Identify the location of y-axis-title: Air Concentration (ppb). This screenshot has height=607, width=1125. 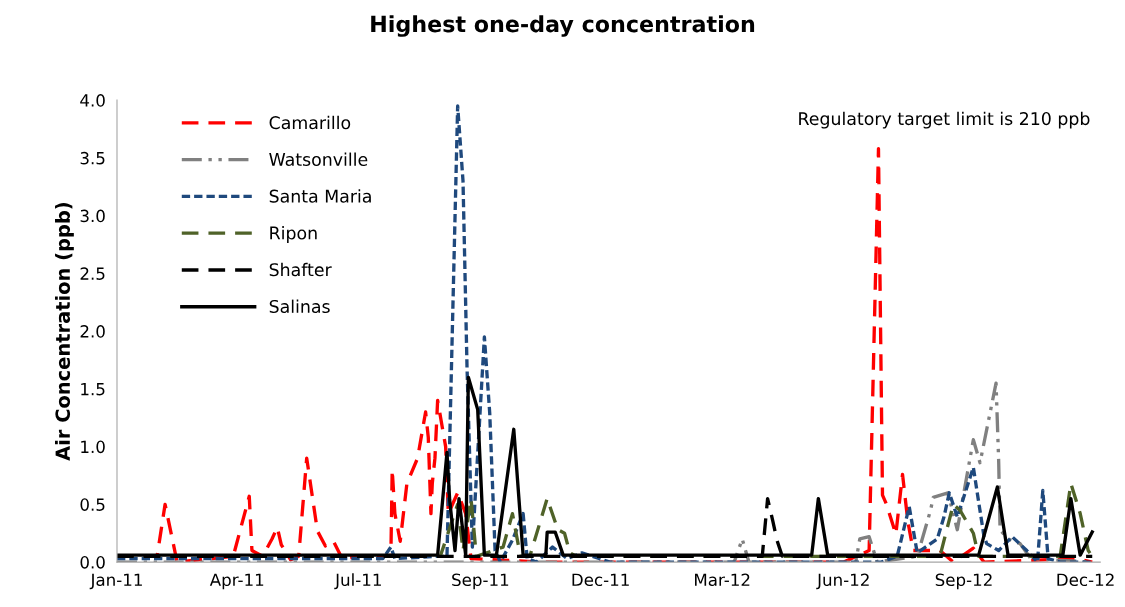
(64, 332).